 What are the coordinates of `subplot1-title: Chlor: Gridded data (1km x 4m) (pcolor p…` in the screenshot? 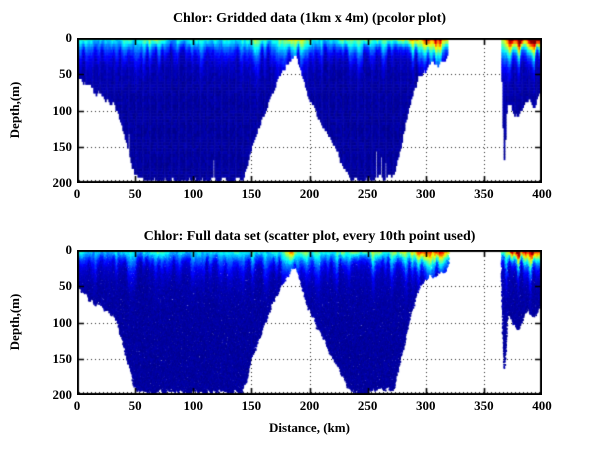 It's located at (309, 18).